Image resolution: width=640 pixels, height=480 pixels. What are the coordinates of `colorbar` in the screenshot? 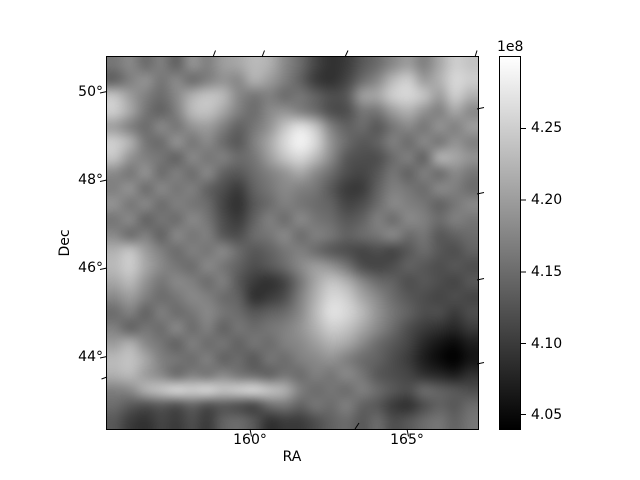 It's located at (510, 243).